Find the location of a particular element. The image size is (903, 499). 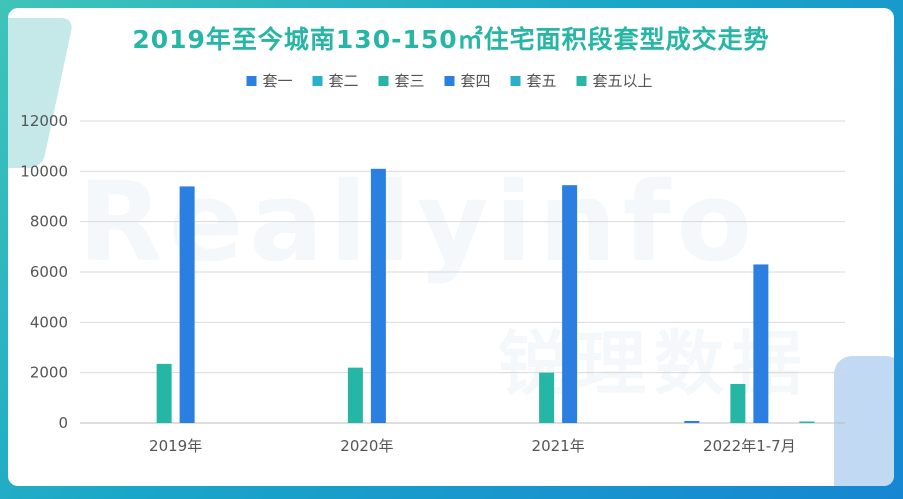

chart-title: 2019年至今城南130-150㎡住宅面积段套型成交走势 is located at coordinates (451, 39).